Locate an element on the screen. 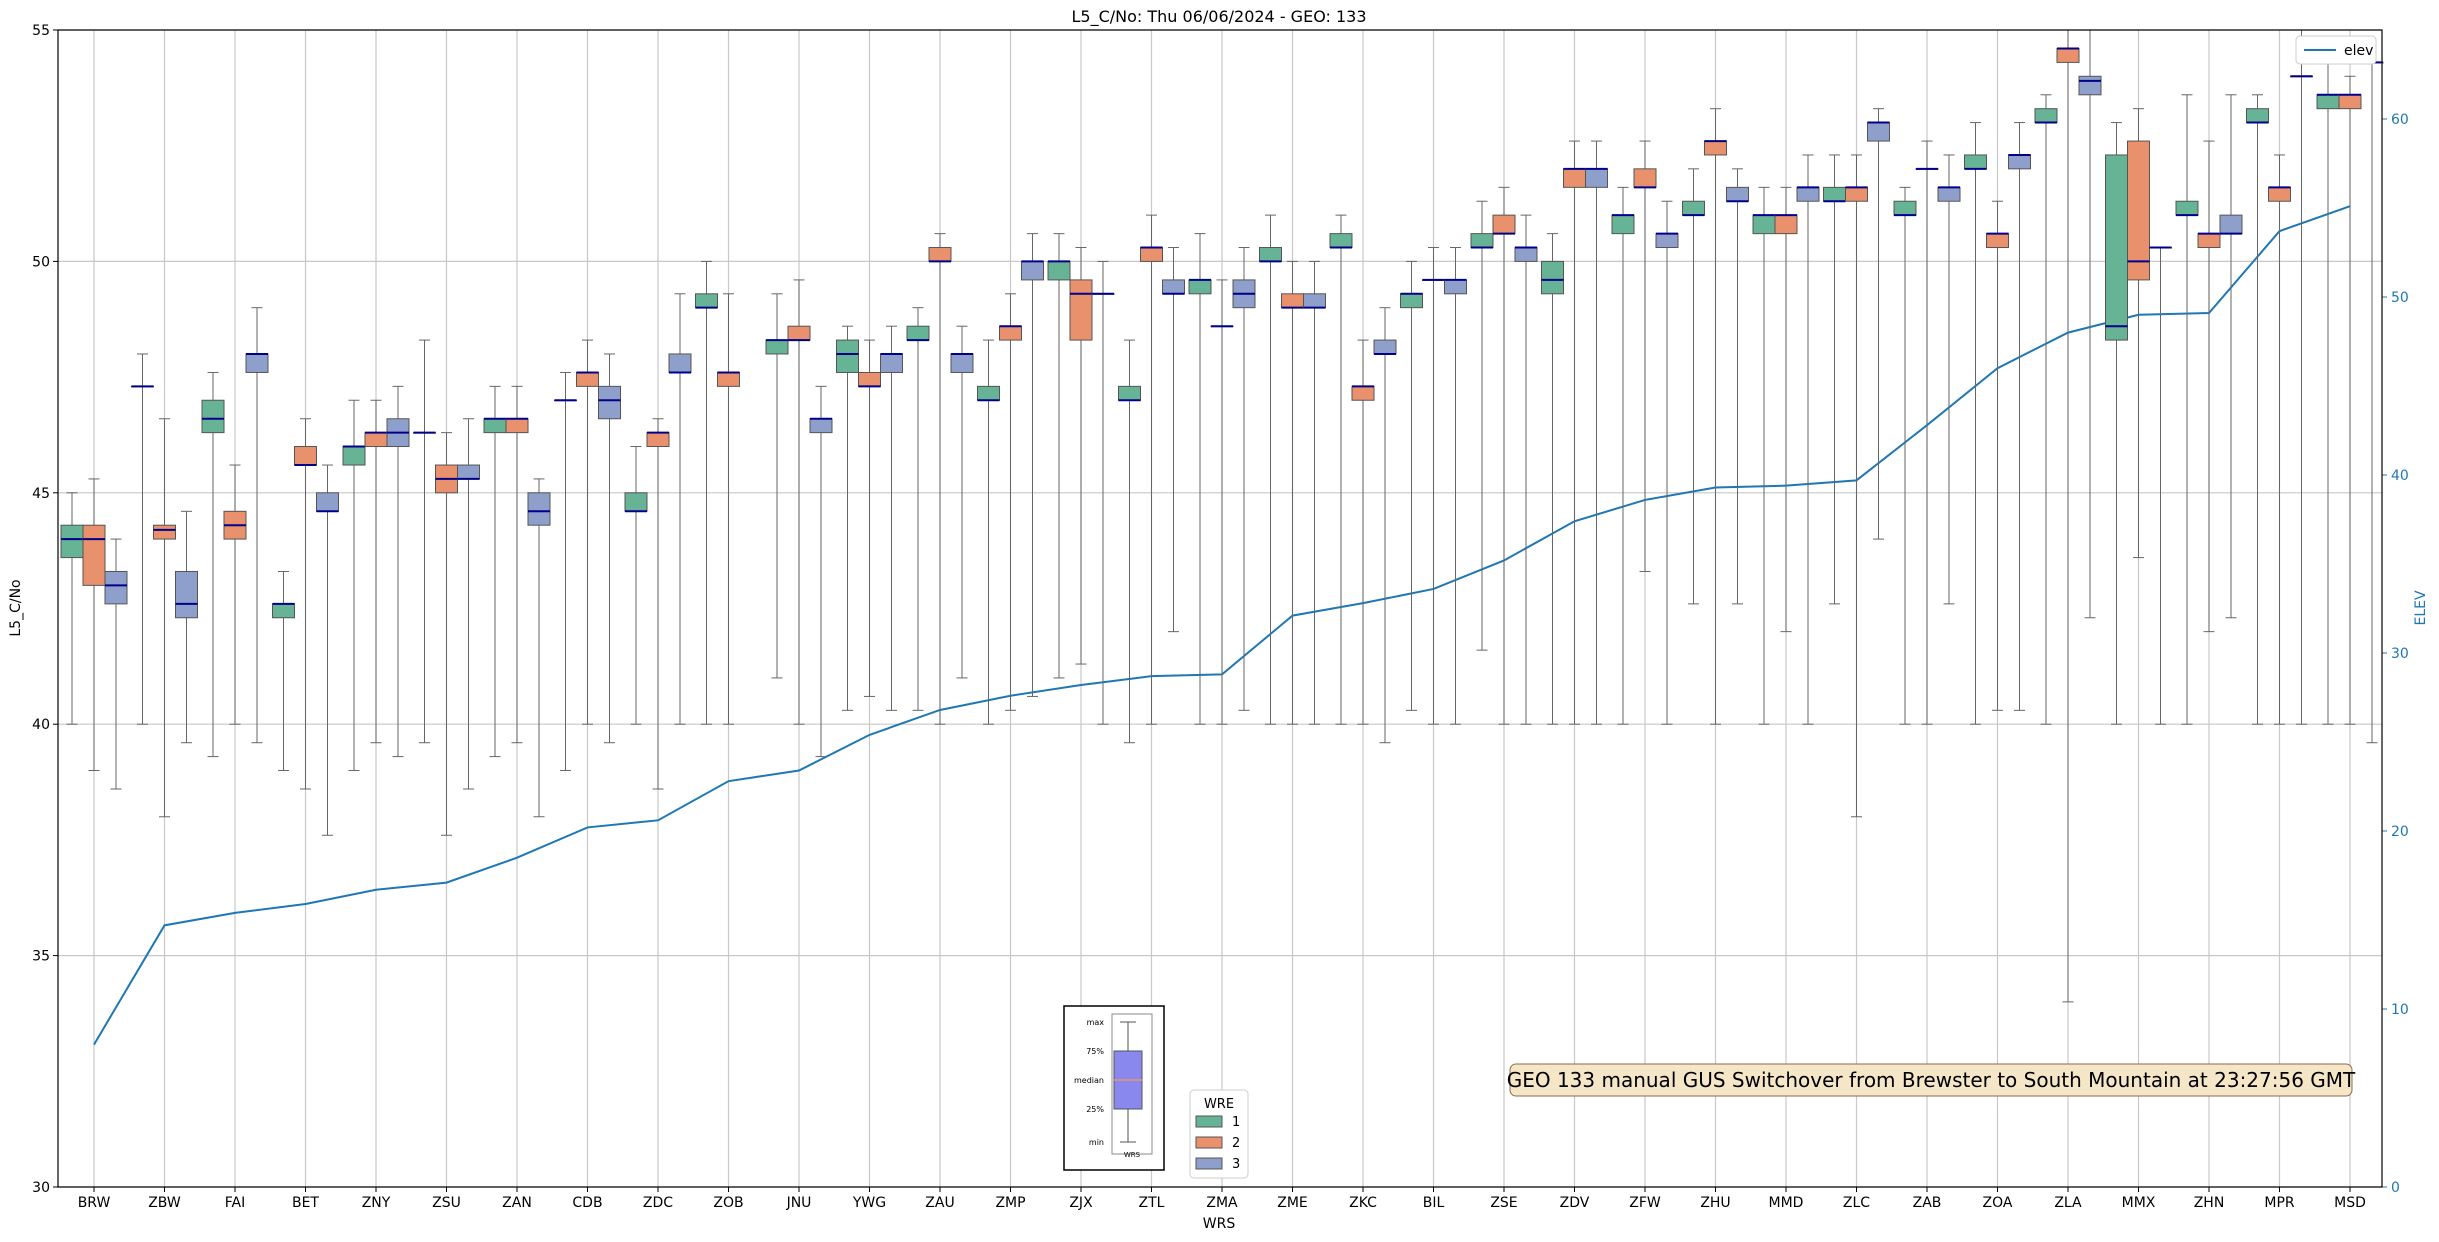  y-axis-label: L5_C/No is located at coordinates (16, 607).